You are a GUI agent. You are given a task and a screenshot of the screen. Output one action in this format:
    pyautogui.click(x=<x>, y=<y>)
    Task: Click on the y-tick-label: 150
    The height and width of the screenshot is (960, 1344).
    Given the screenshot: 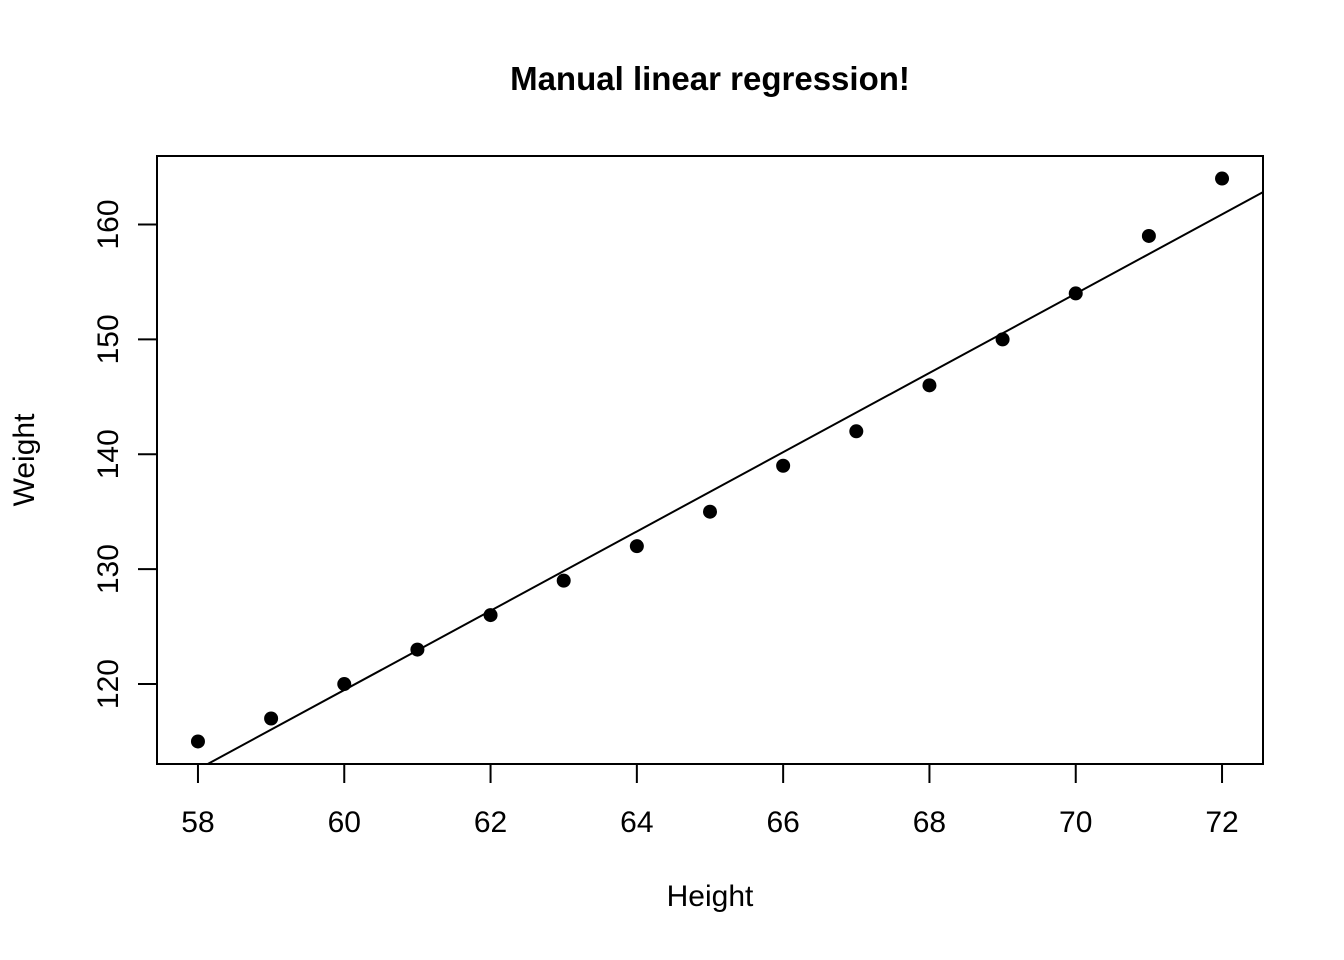 What is the action you would take?
    pyautogui.click(x=108, y=339)
    